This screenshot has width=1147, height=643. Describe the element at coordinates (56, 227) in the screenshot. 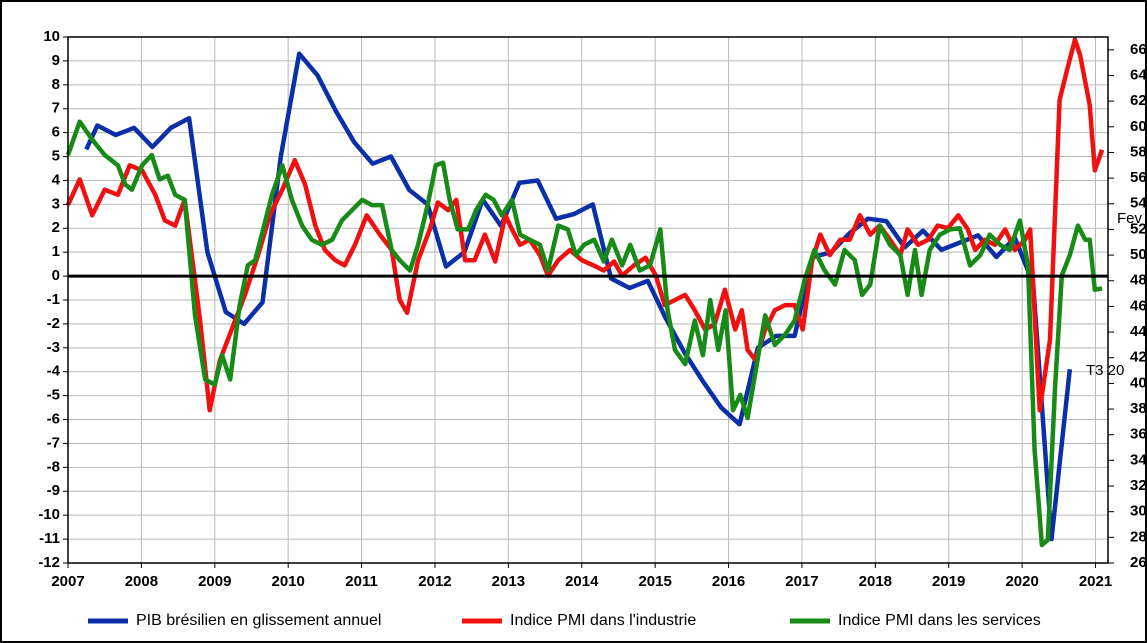

I see `y-tick-label: 2` at that location.